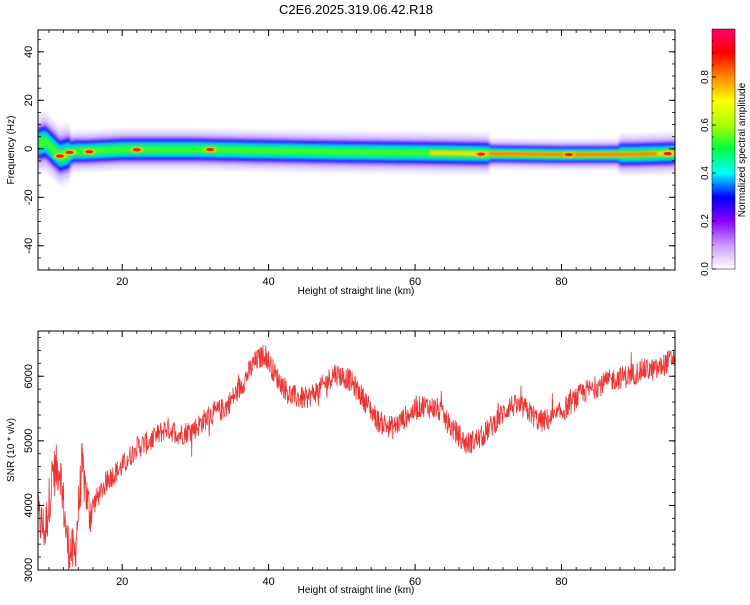 This screenshot has height=605, width=750. Describe the element at coordinates (705, 125) in the screenshot. I see `colorbar-tick-label: 0.6` at that location.